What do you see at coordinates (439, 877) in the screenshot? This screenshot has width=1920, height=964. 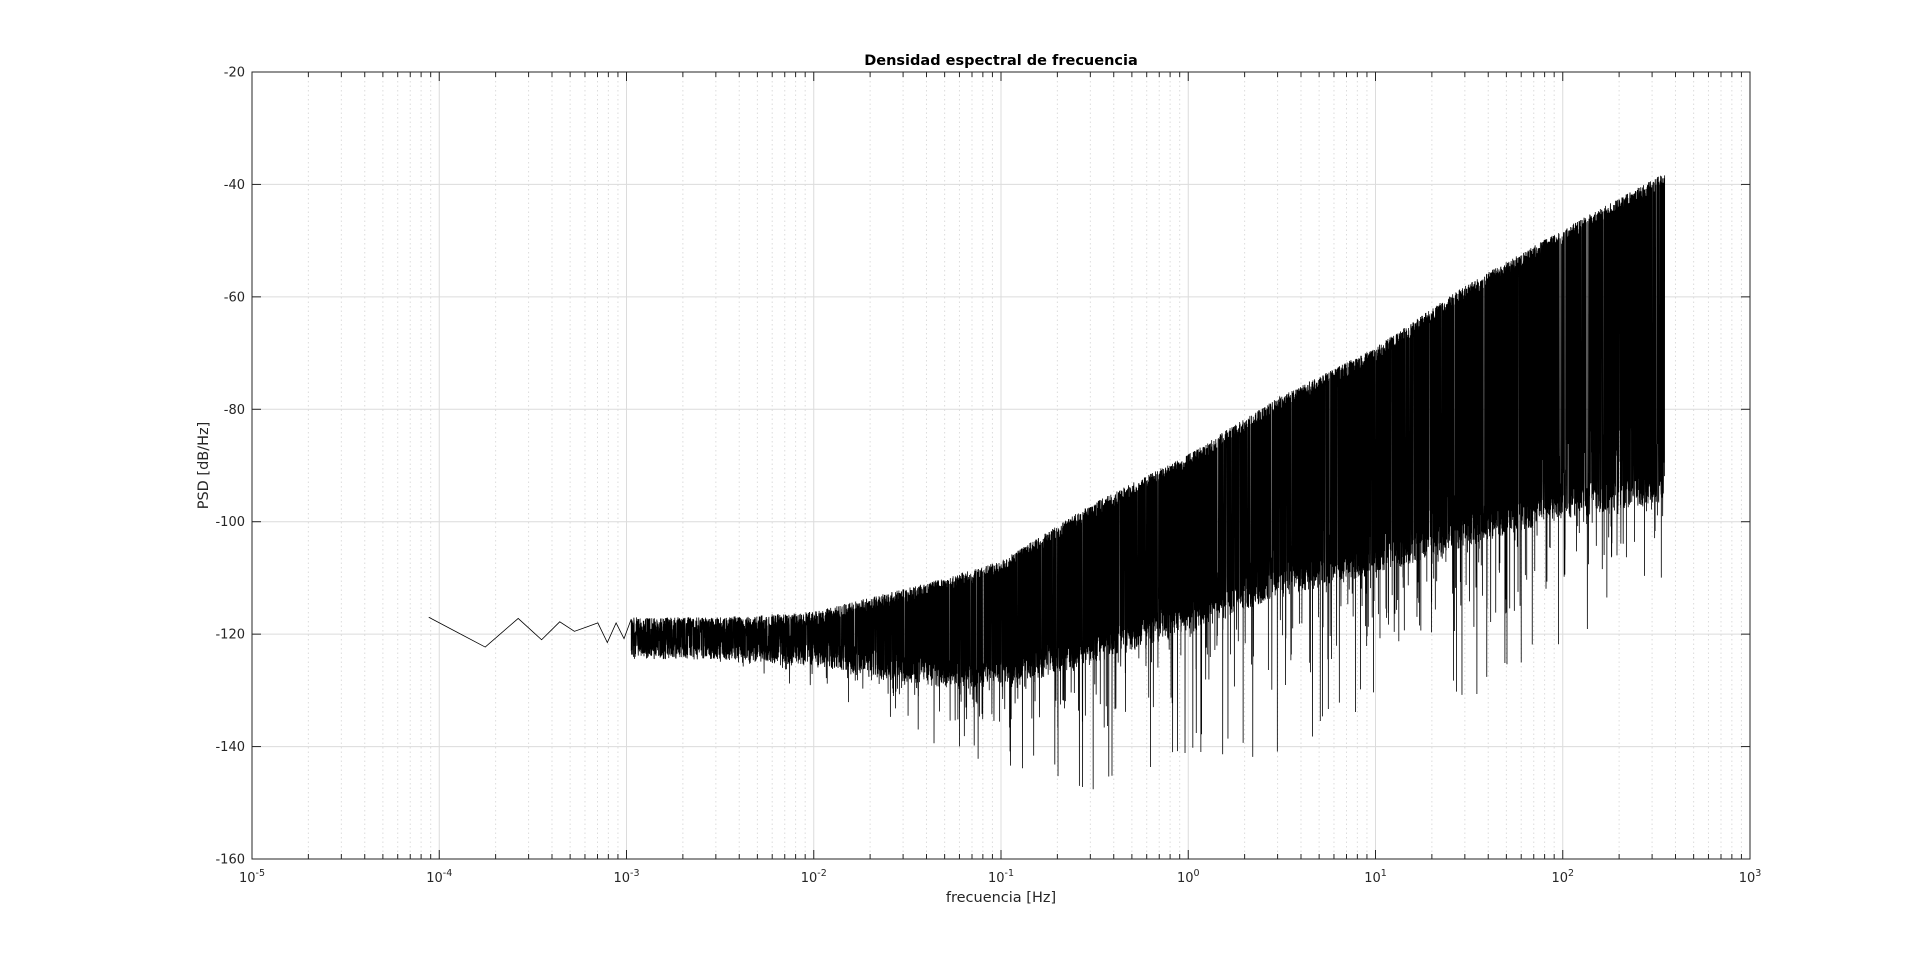 I see `x-tick-label: 10⁻⁴` at bounding box center [439, 877].